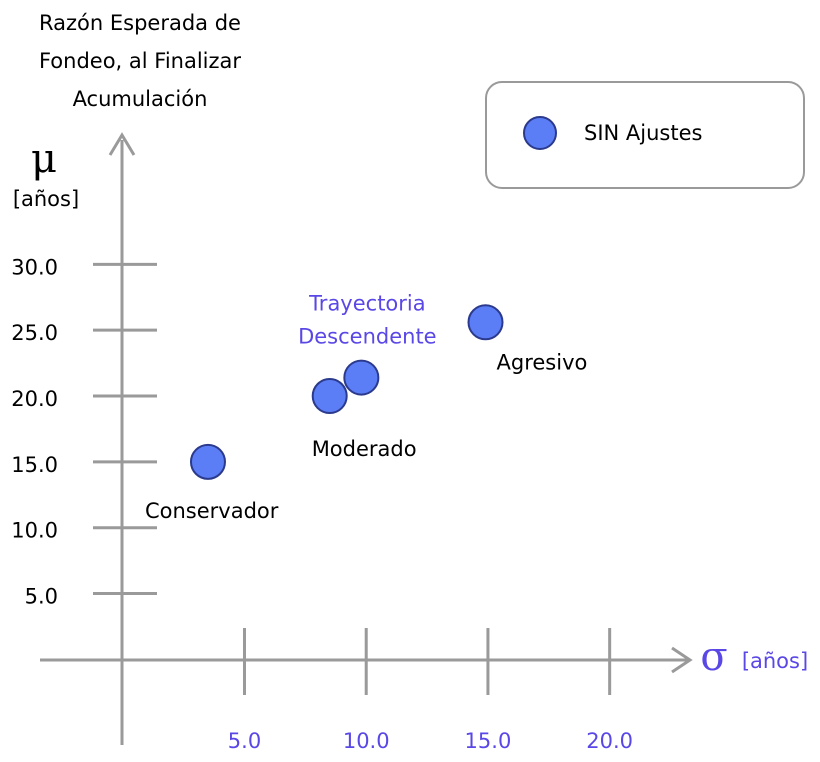  I want to click on point-label: Trayectoria, so click(367, 304).